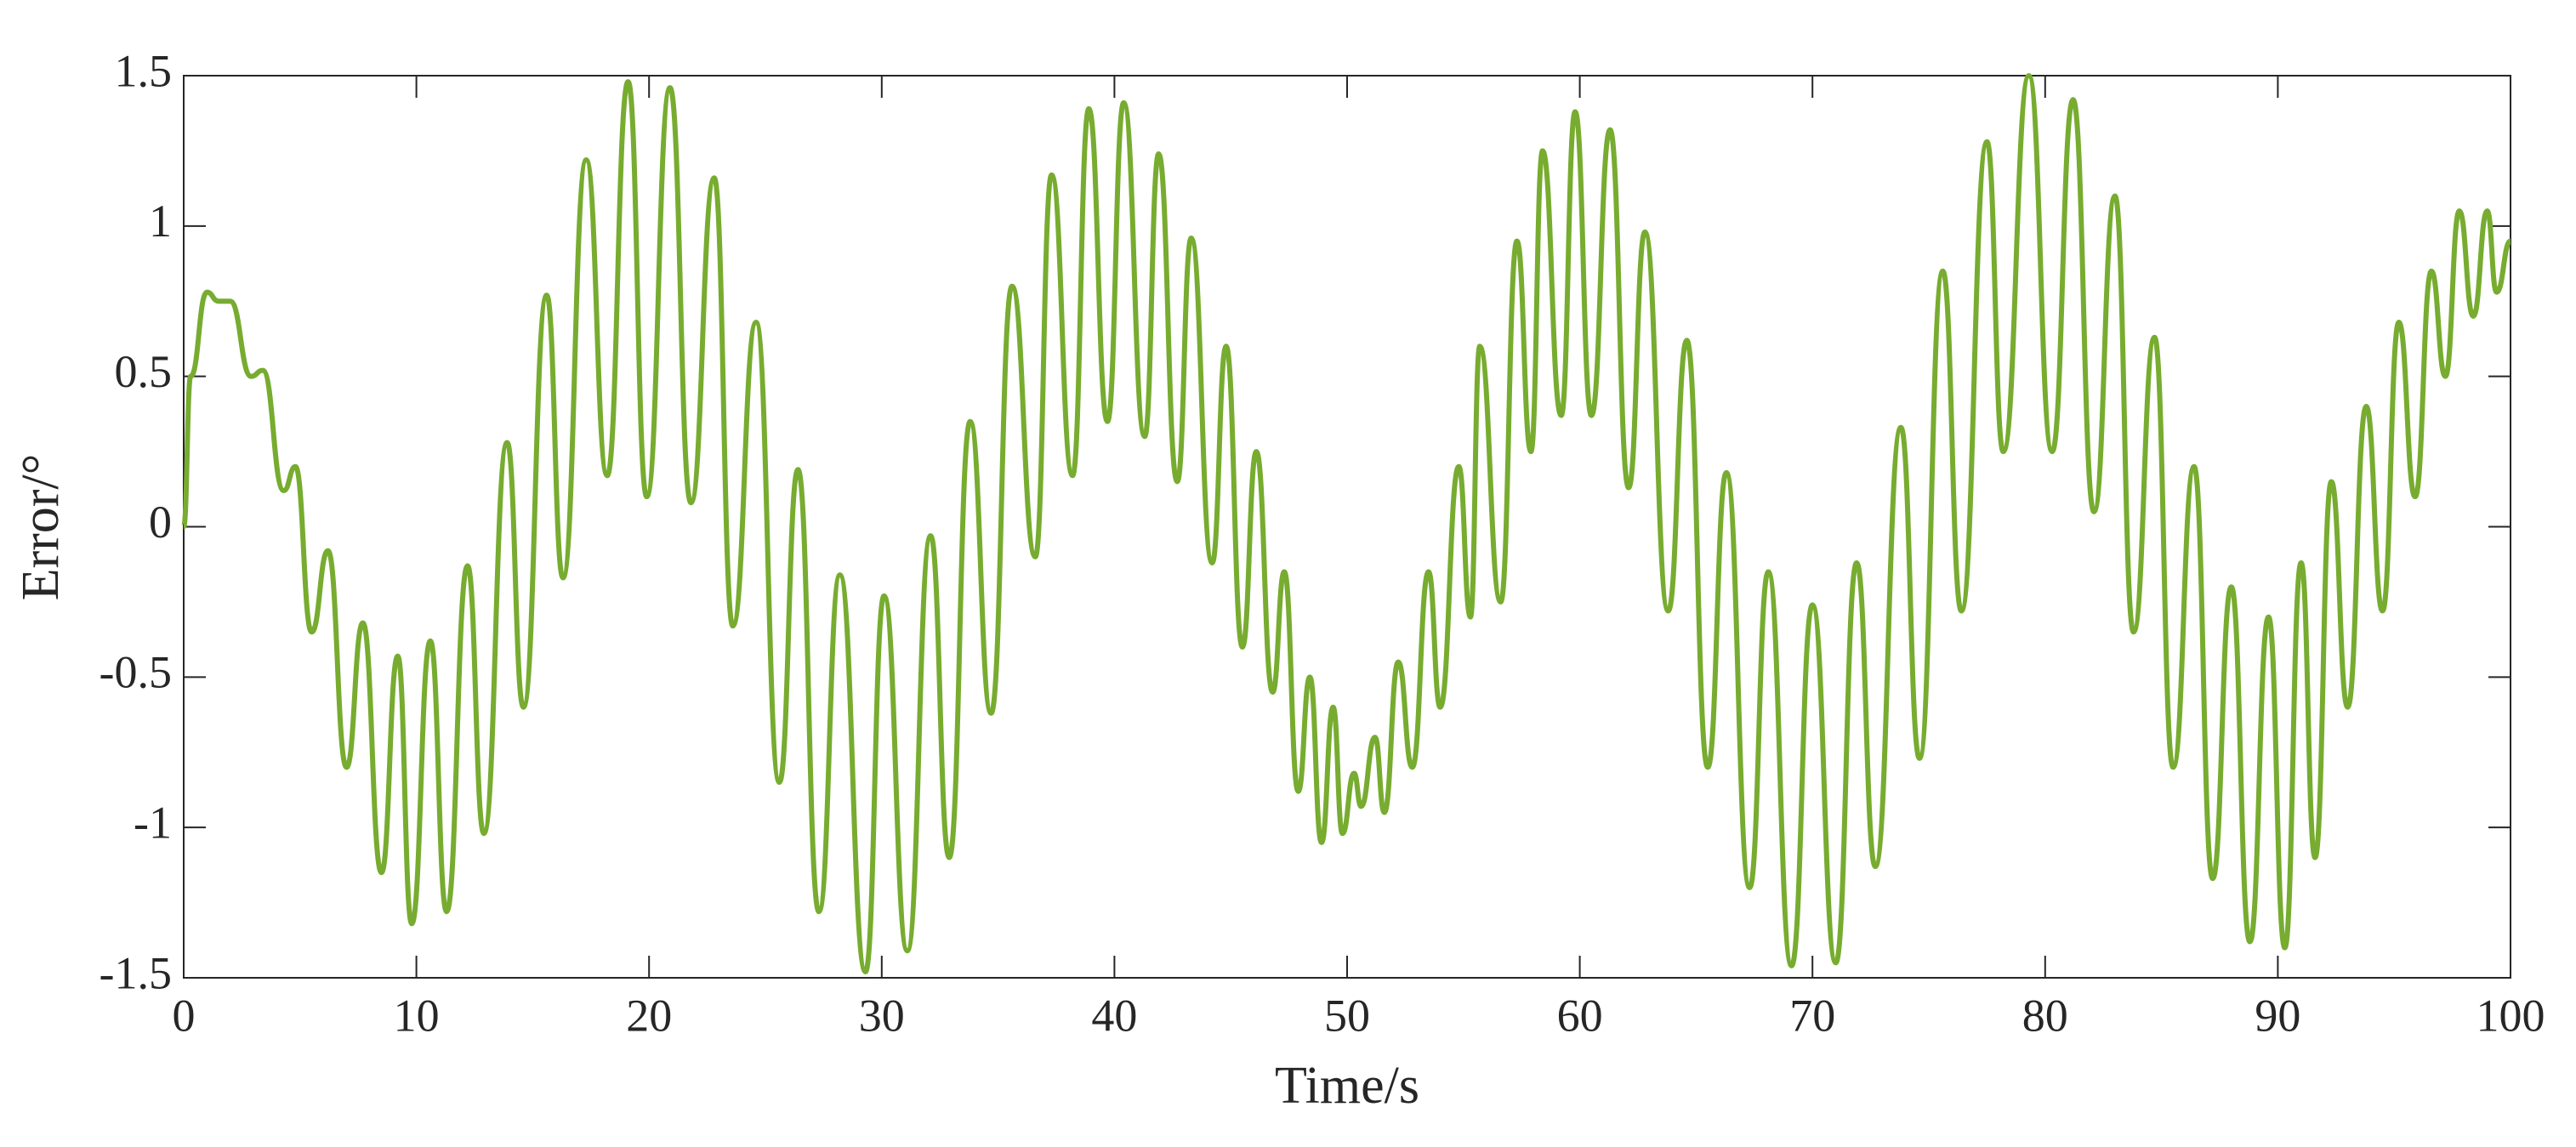 Image resolution: width=2576 pixels, height=1147 pixels. Describe the element at coordinates (2045, 1015) in the screenshot. I see `x-tick-label: 80` at that location.